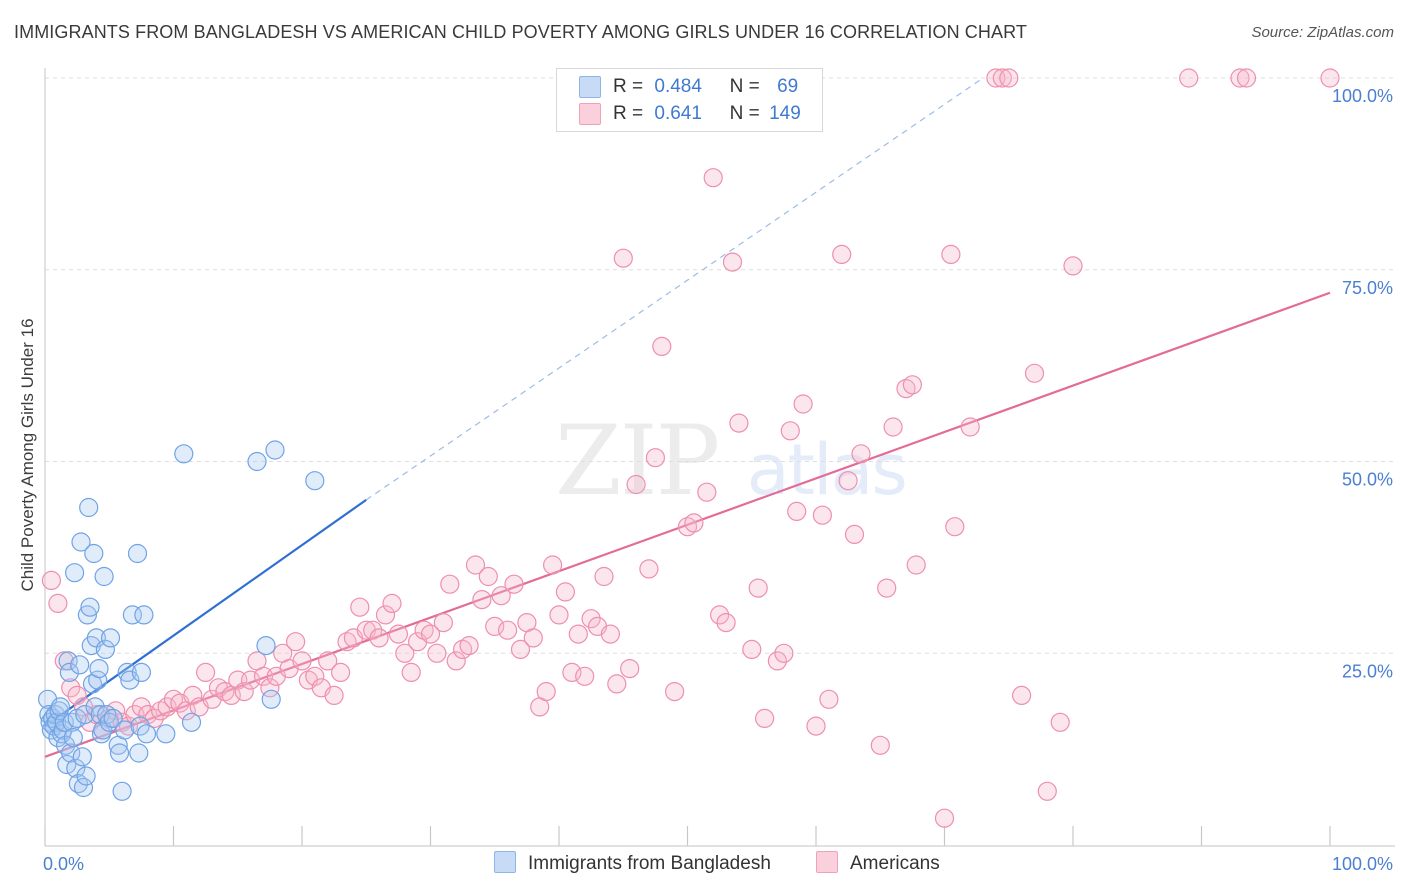 The image size is (1406, 892). What do you see at coordinates (27, 454) in the screenshot?
I see `y-axis-label: Child Poverty Among Girls Under 16` at bounding box center [27, 454].